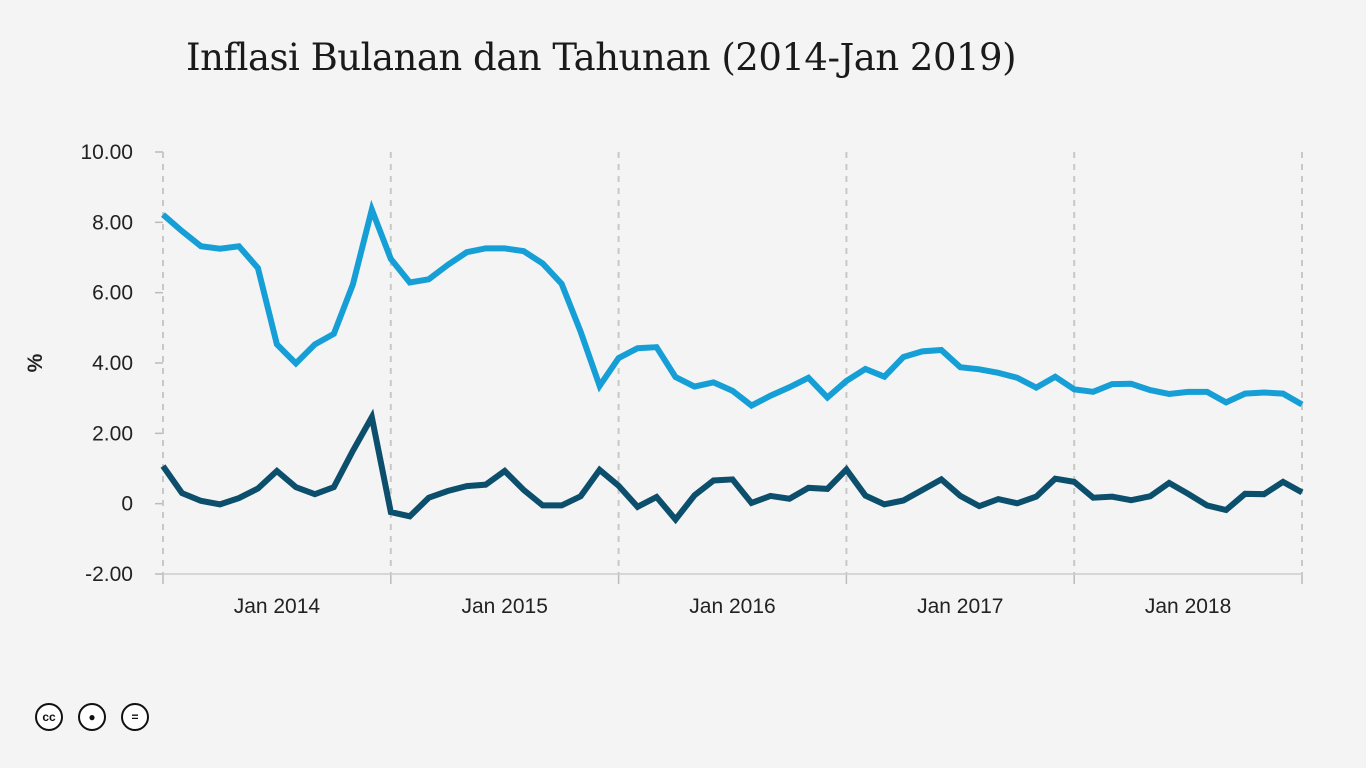 This screenshot has width=1366, height=768. What do you see at coordinates (277, 606) in the screenshot?
I see `x-tick-label: Jan 2014` at bounding box center [277, 606].